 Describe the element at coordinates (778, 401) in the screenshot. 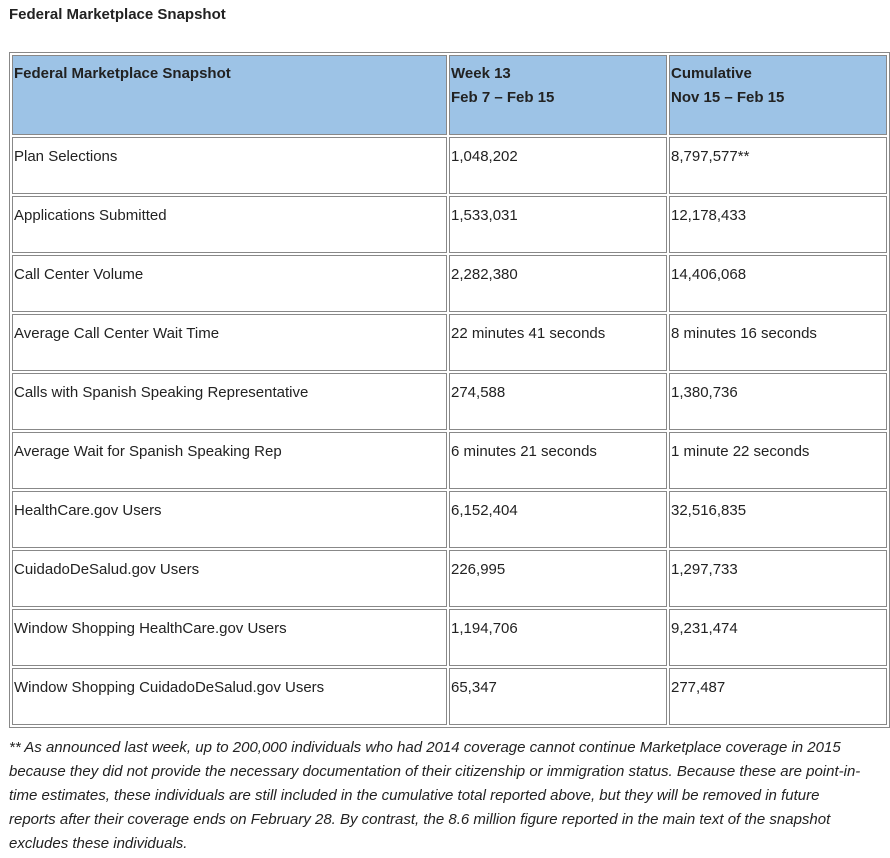

I see `cell-value: 1,380,736` at that location.